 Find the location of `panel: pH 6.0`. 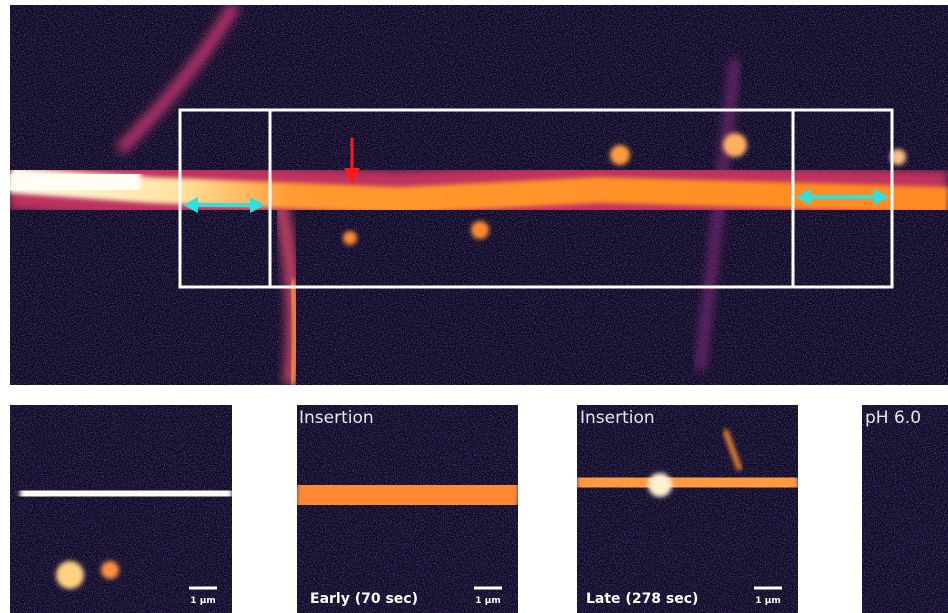

panel: pH 6.0 is located at coordinates (905, 509).